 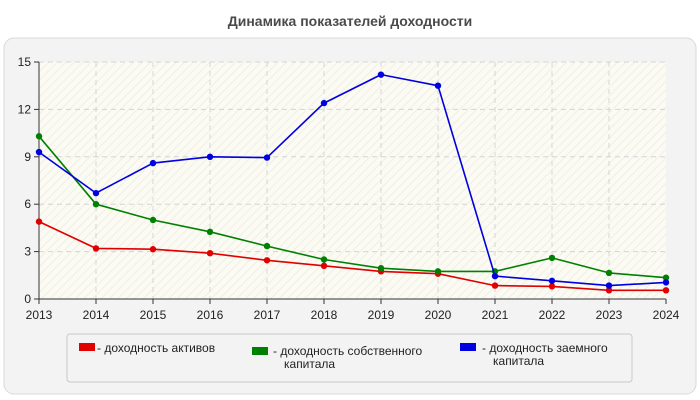 I want to click on x-tick-label: 2015, so click(x=153, y=315).